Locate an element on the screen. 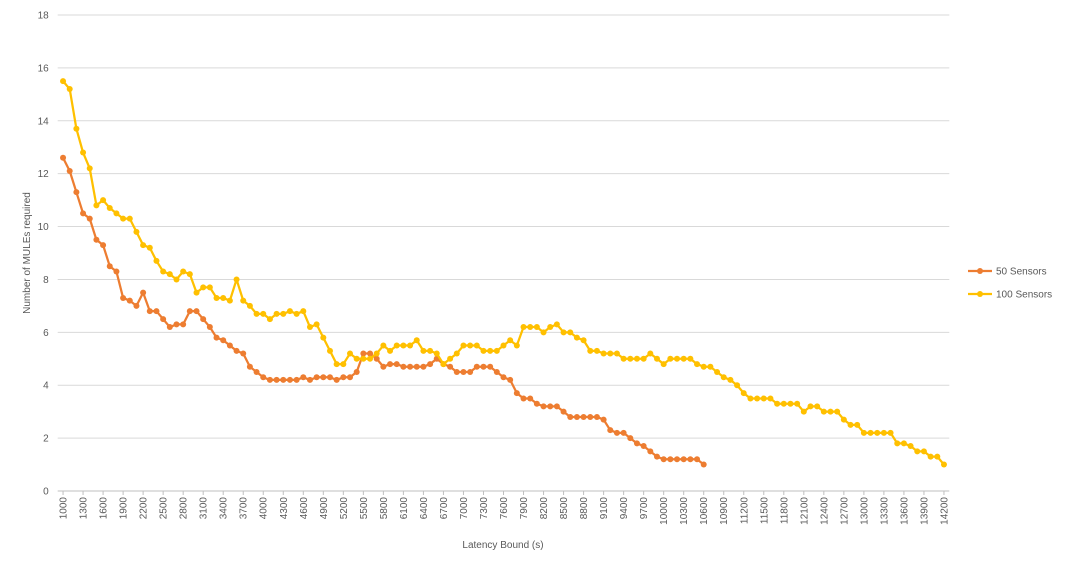 The height and width of the screenshot is (567, 1069). x-tick-label: 14200 is located at coordinates (944, 511).